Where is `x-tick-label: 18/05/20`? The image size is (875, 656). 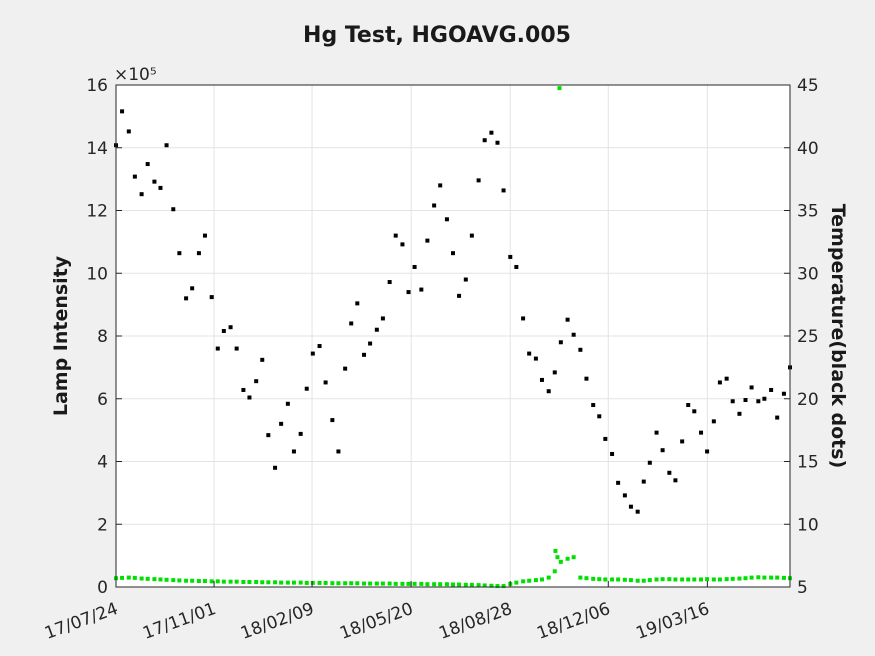
x-tick-label: 18/05/20 is located at coordinates (376, 621).